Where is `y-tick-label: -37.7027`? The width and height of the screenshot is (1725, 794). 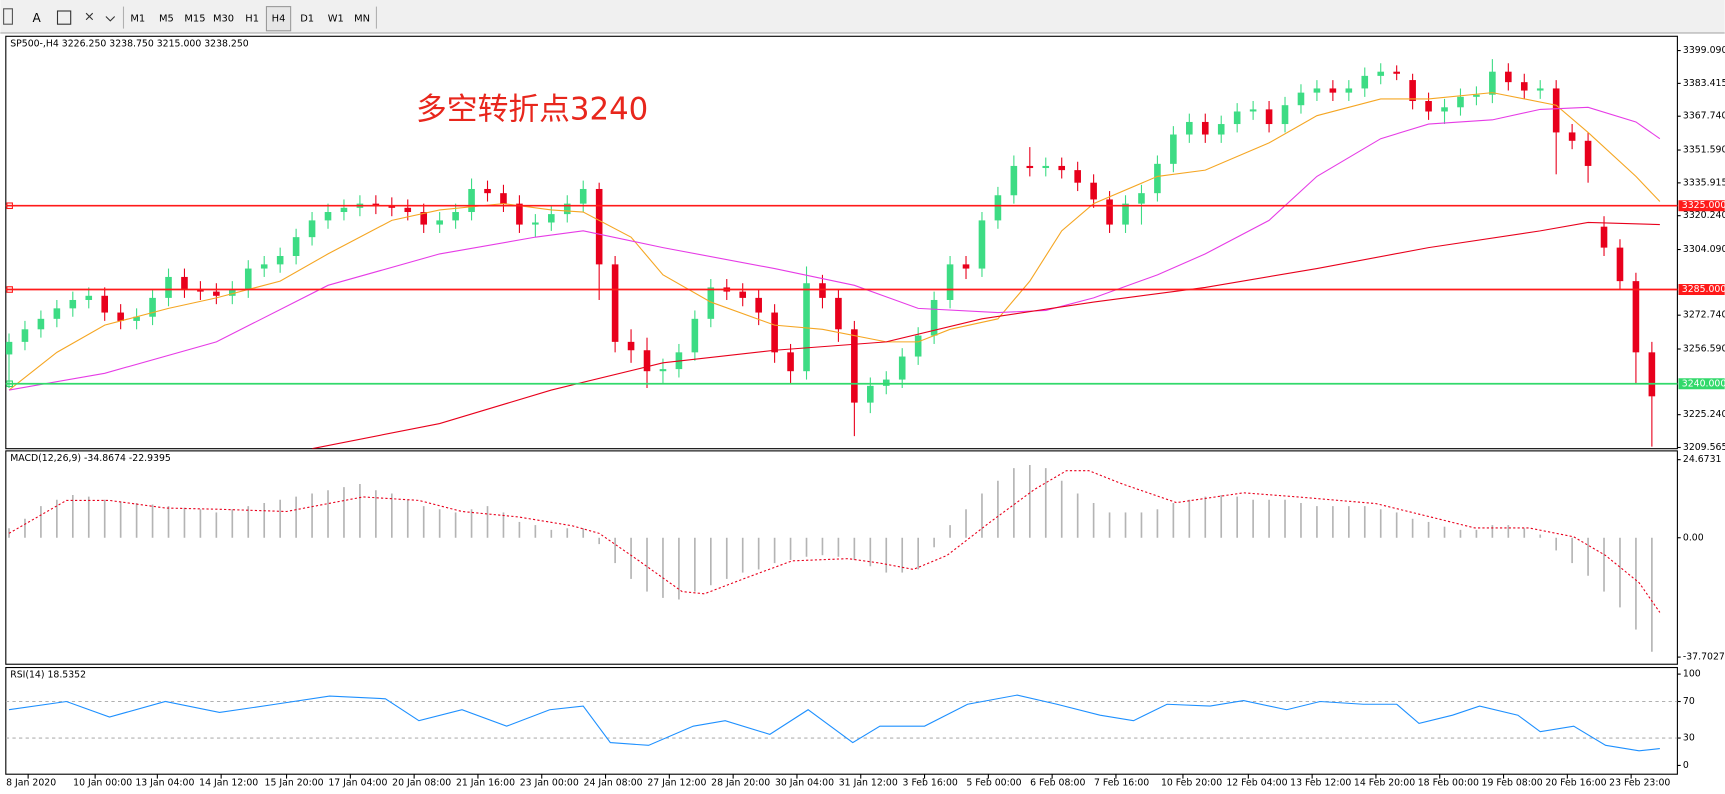
y-tick-label: -37.7027 is located at coordinates (1704, 657).